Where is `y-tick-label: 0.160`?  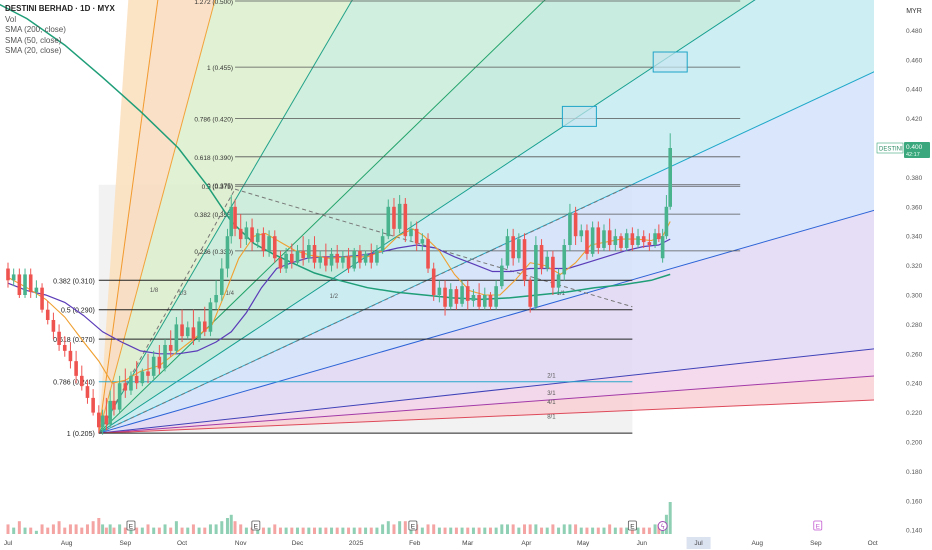
y-tick-label: 0.160 is located at coordinates (914, 501).